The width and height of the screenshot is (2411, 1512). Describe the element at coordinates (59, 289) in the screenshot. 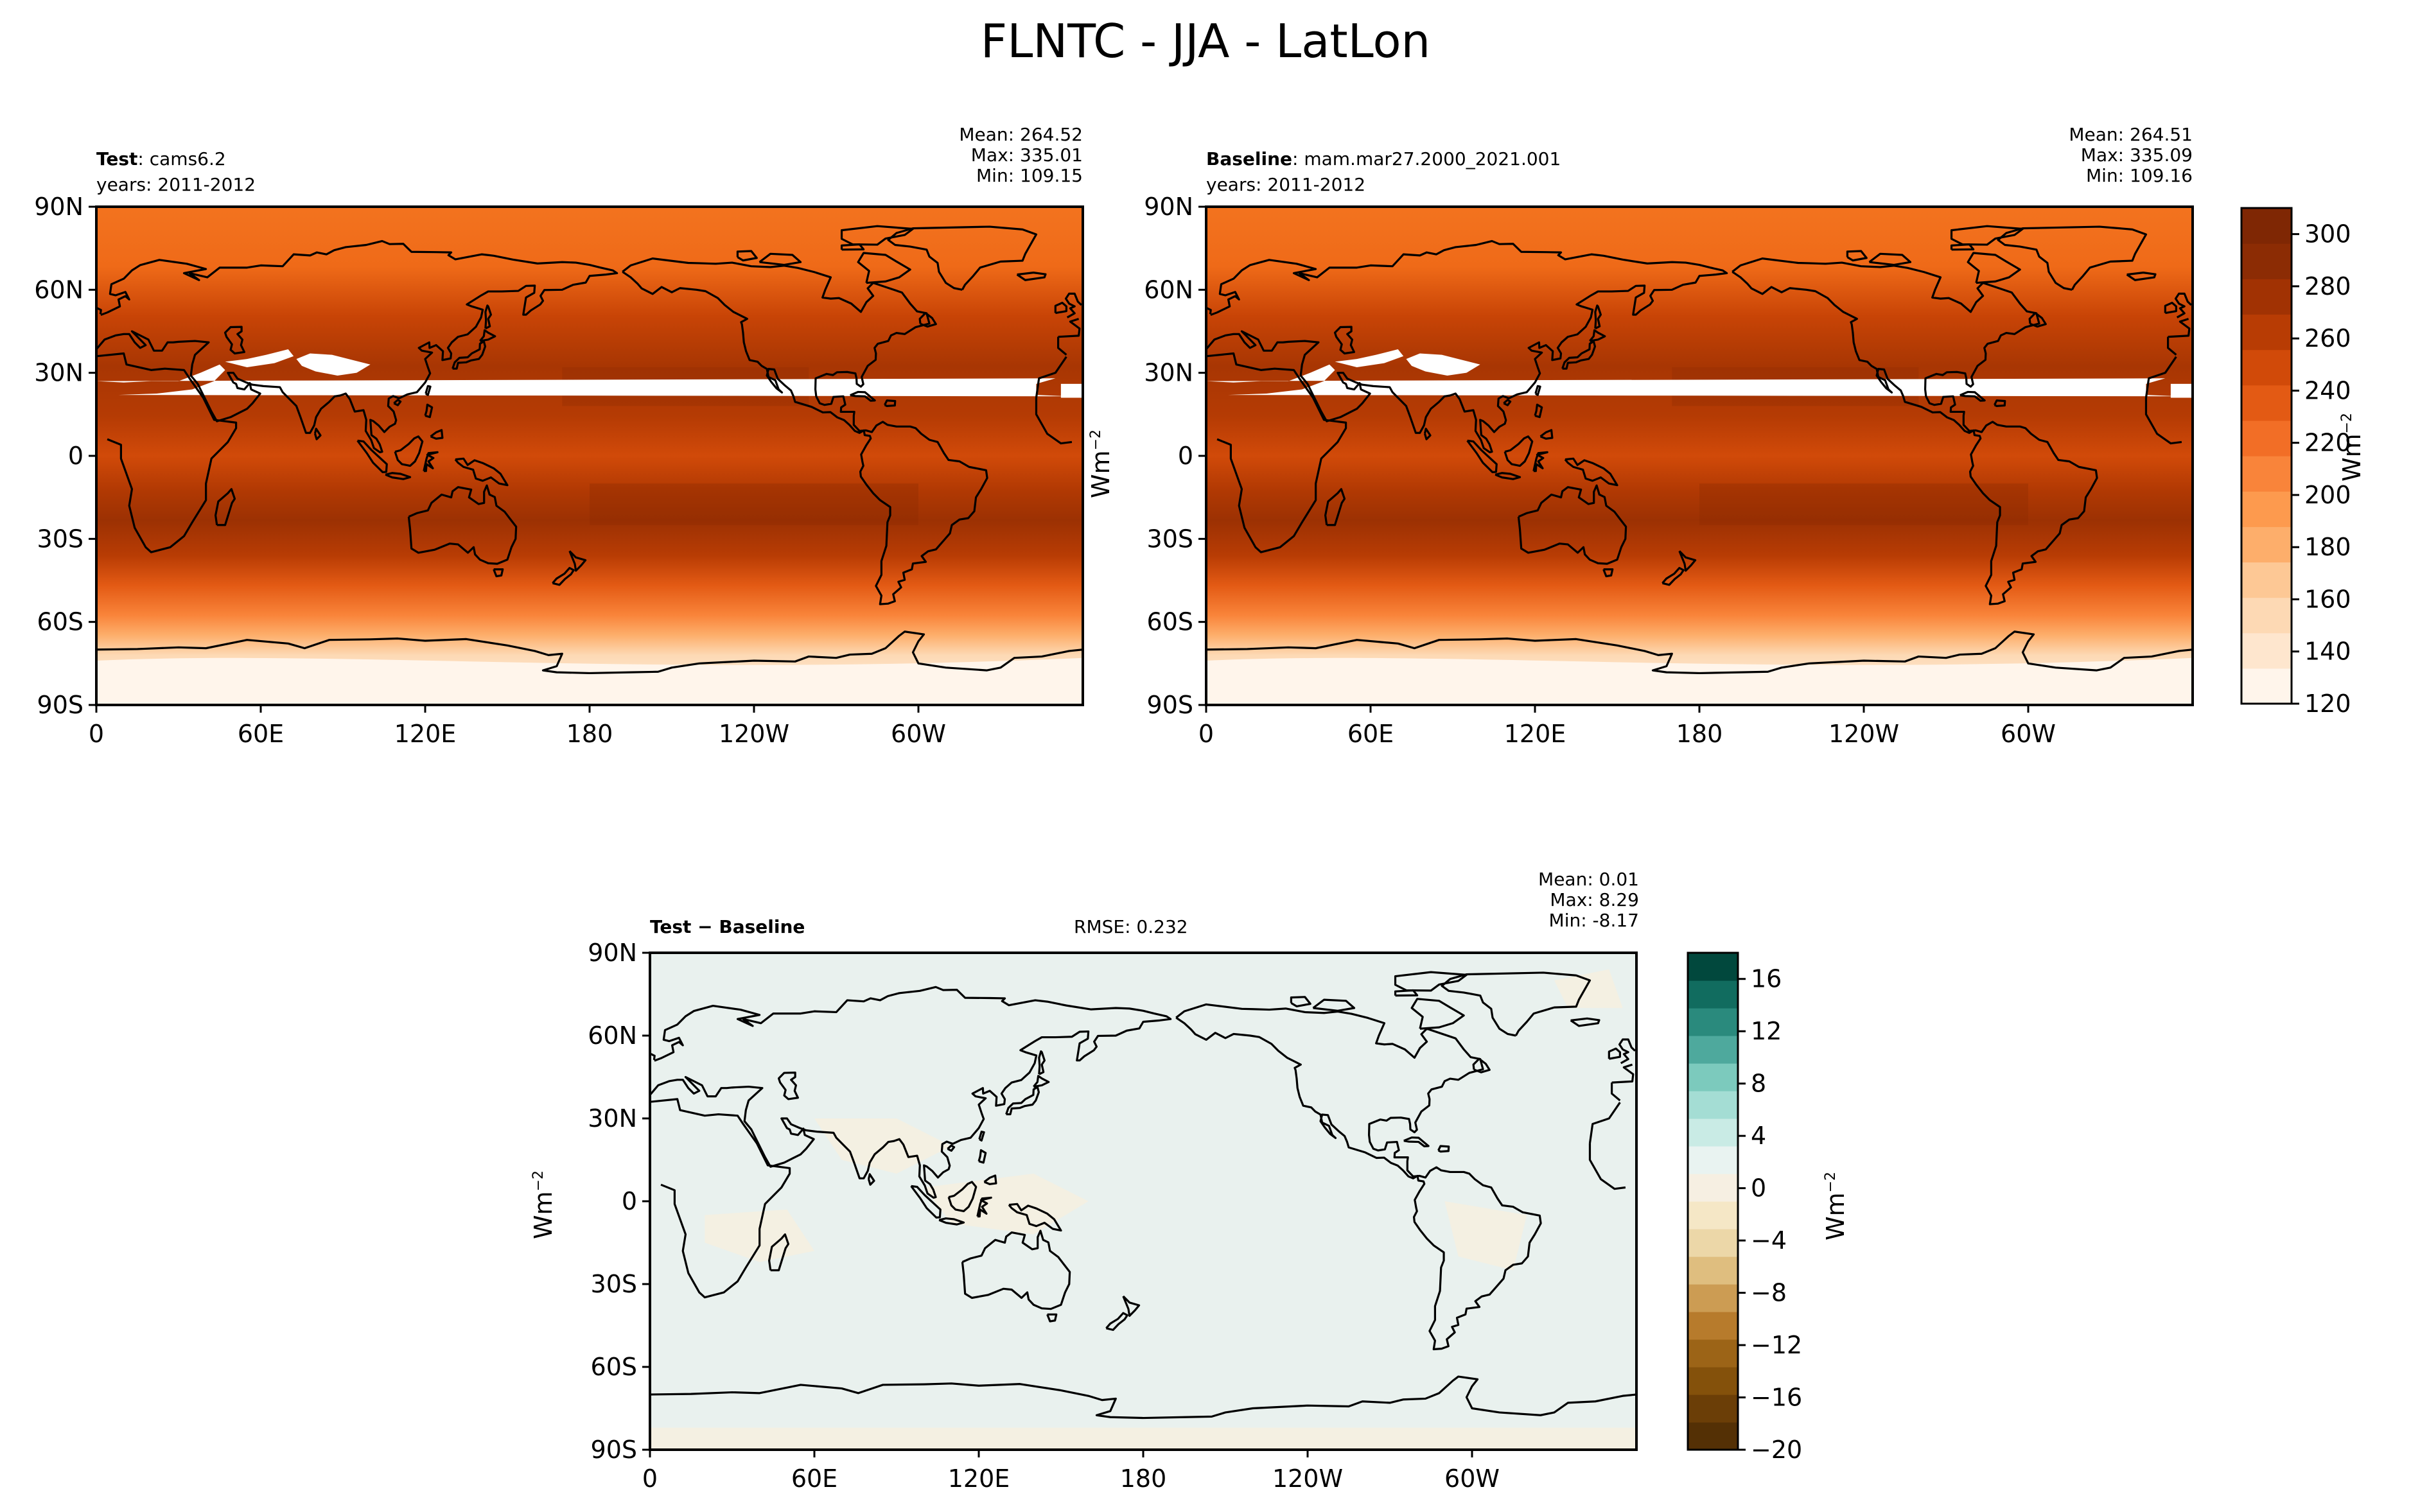

I see `test-lat-label: 60N` at that location.